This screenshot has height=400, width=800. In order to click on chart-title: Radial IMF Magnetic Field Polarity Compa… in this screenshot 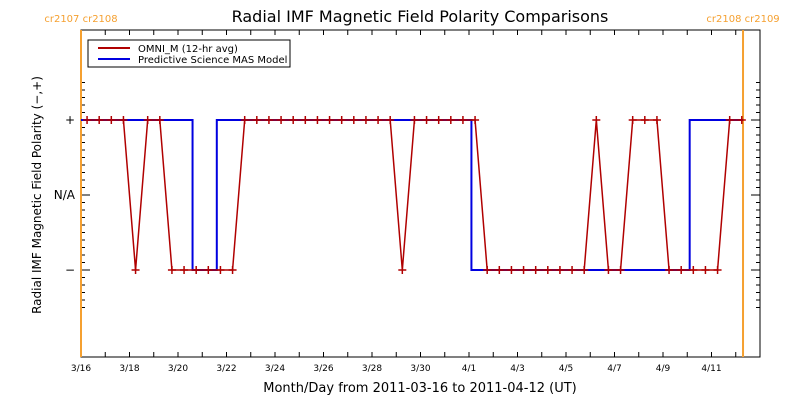, I will do `click(420, 16)`.